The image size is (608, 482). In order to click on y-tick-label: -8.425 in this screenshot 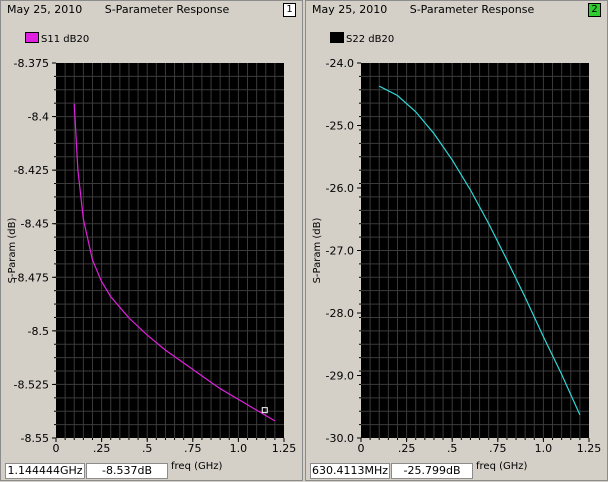, I will do `click(31, 170)`.